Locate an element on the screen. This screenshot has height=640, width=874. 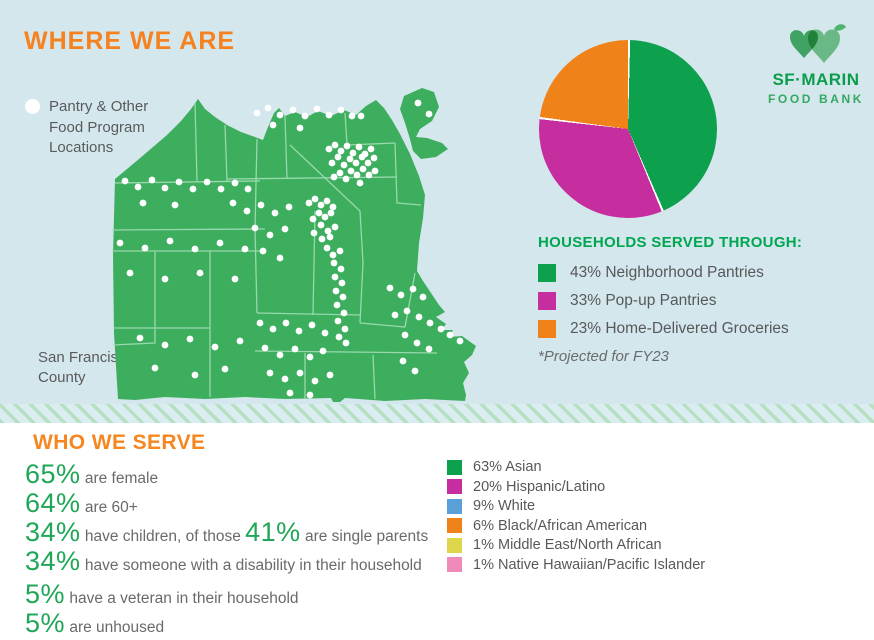
stat-text: are 60+ is located at coordinates (109, 507).